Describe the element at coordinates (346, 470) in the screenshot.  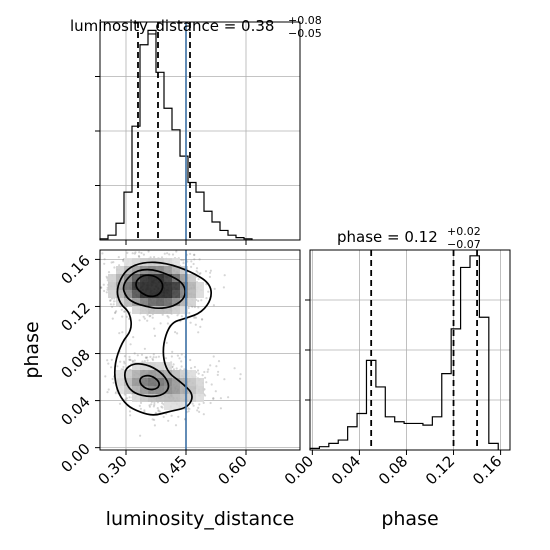
I see `x-tick-label: 0.04` at that location.